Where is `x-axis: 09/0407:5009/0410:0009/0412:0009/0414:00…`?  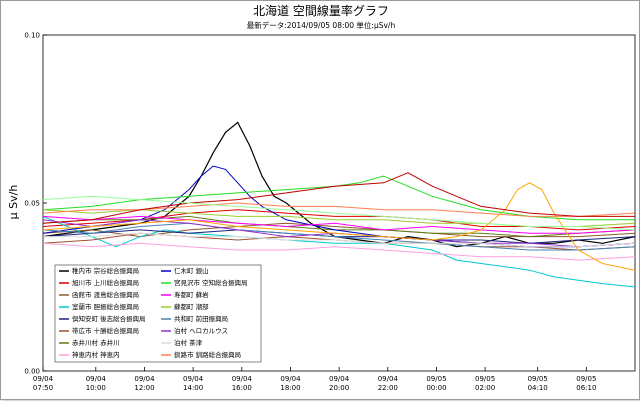 x-axis: 09/0407:5009/0410:0009/0412:0009/0414:00… is located at coordinates (314, 379).